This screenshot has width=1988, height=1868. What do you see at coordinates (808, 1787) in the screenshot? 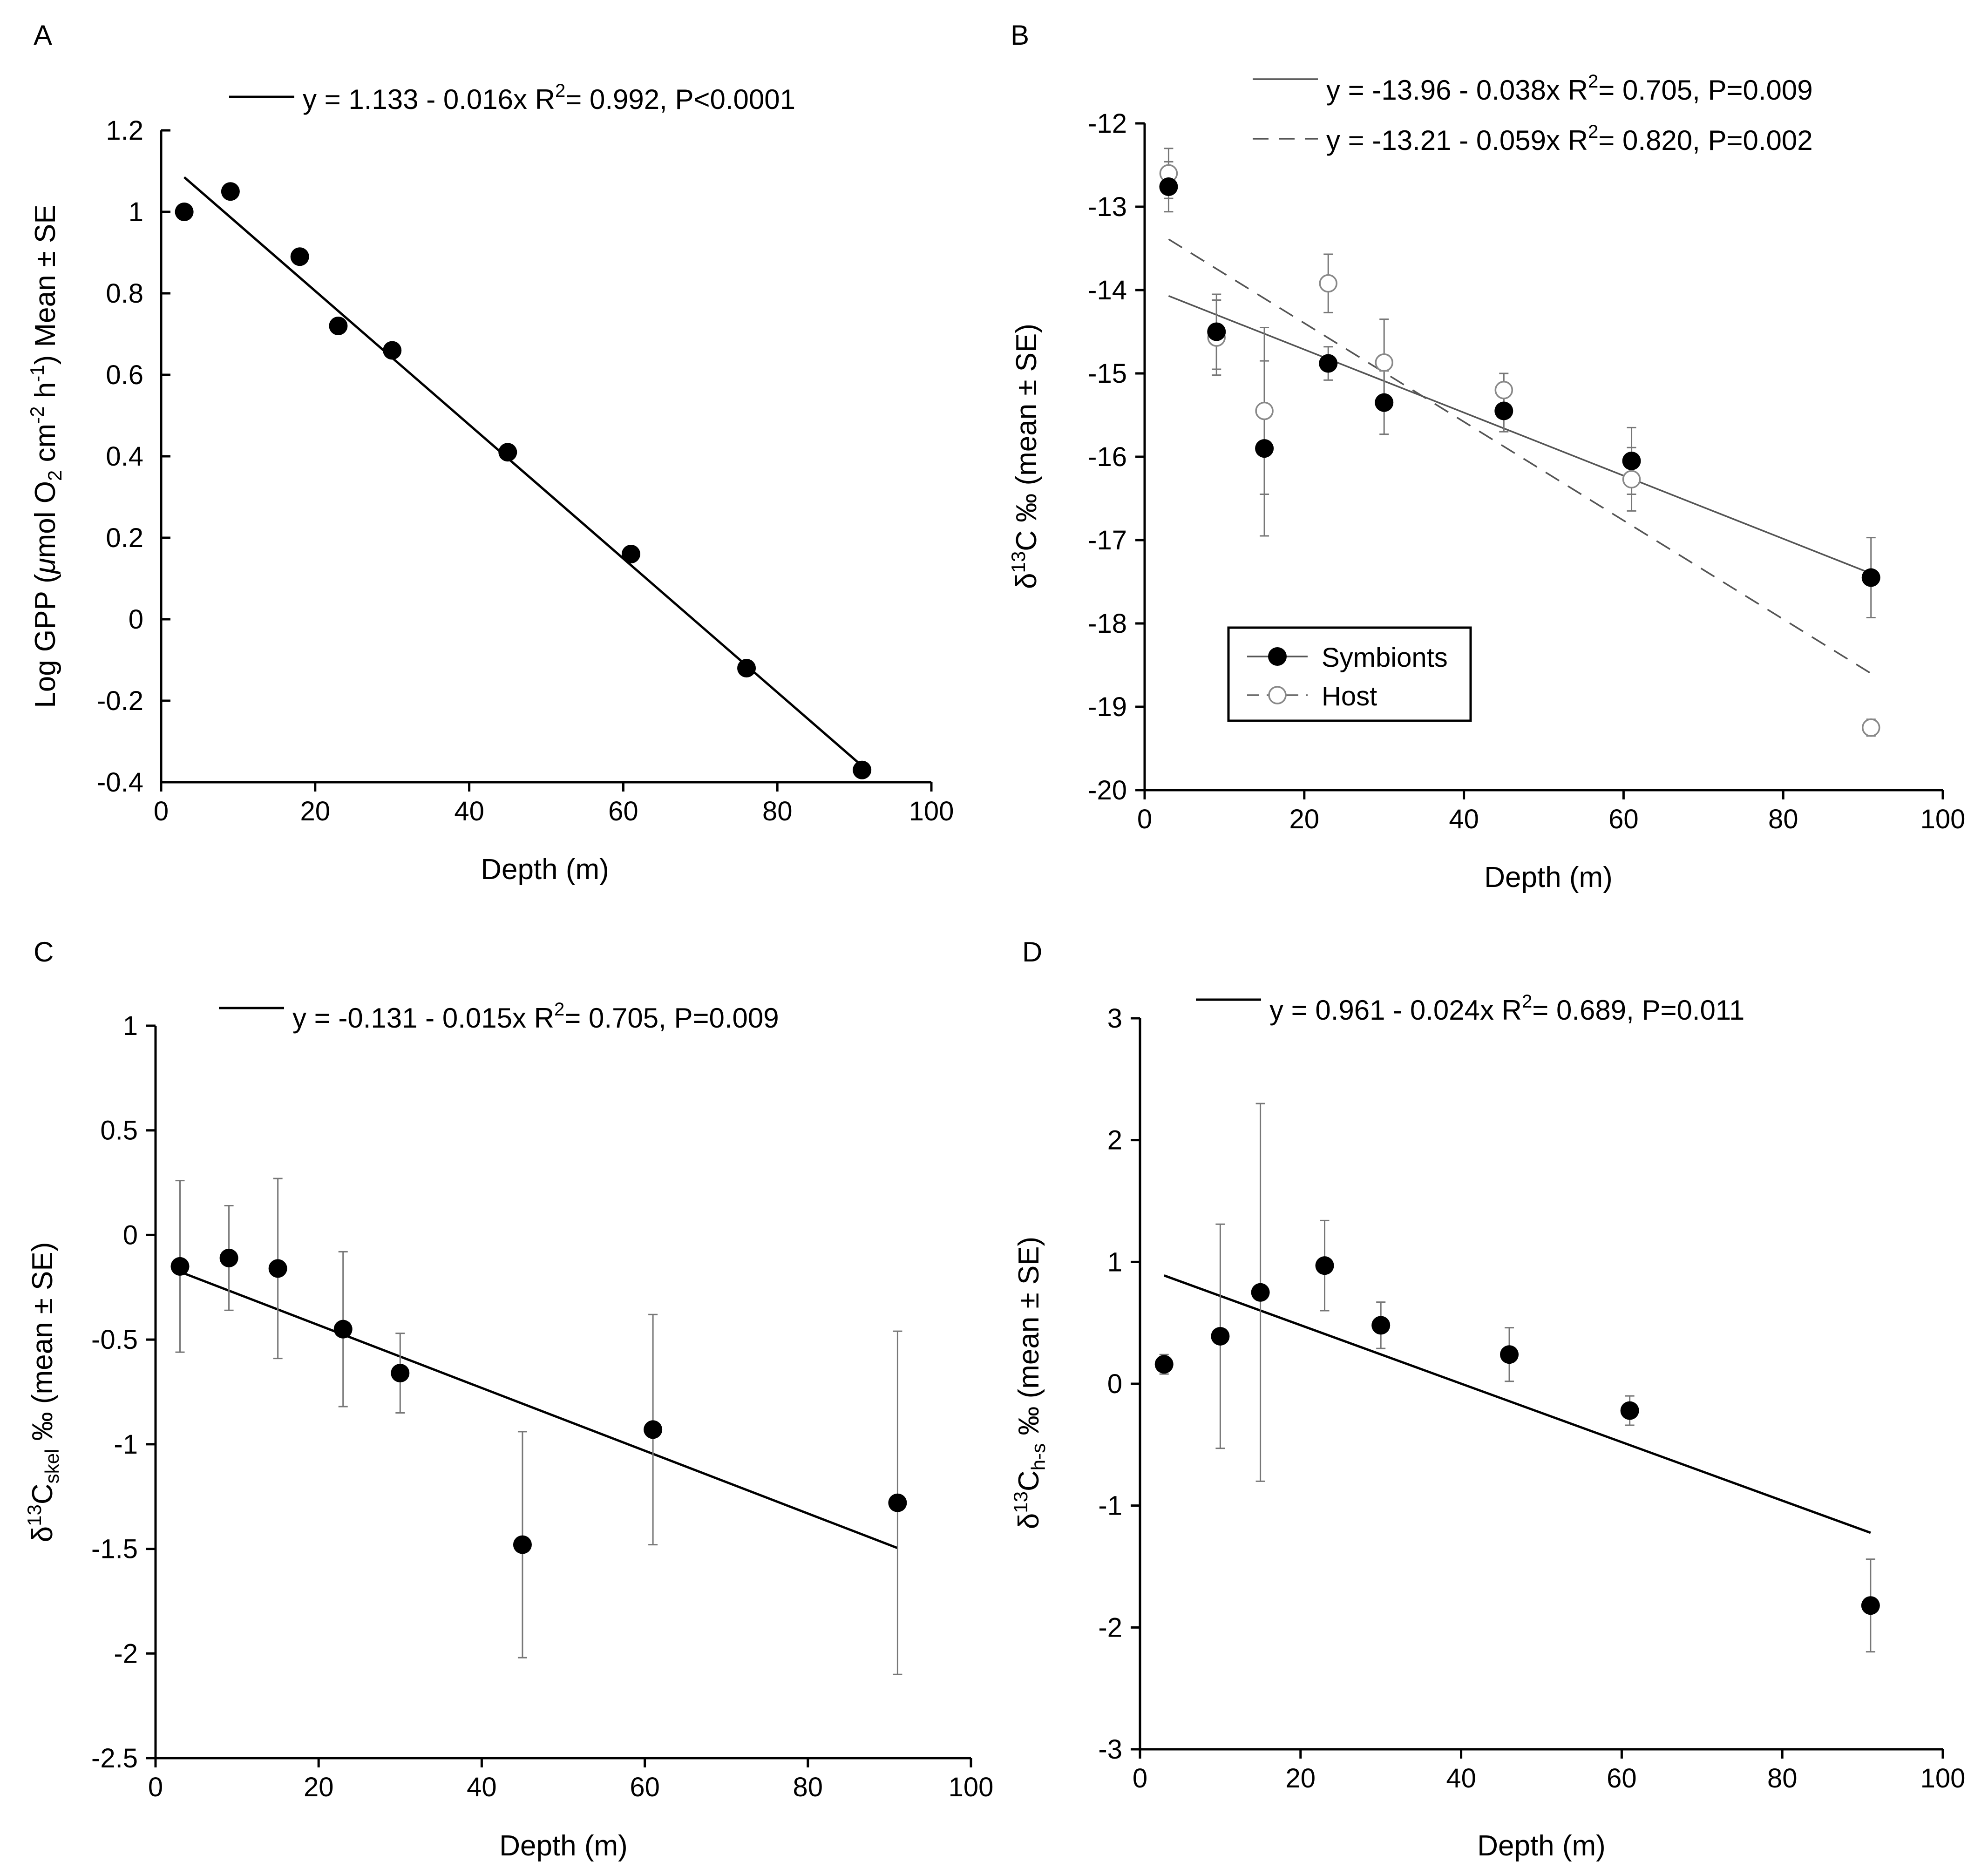
I see `panel-c-xtick-label: 80` at bounding box center [808, 1787].